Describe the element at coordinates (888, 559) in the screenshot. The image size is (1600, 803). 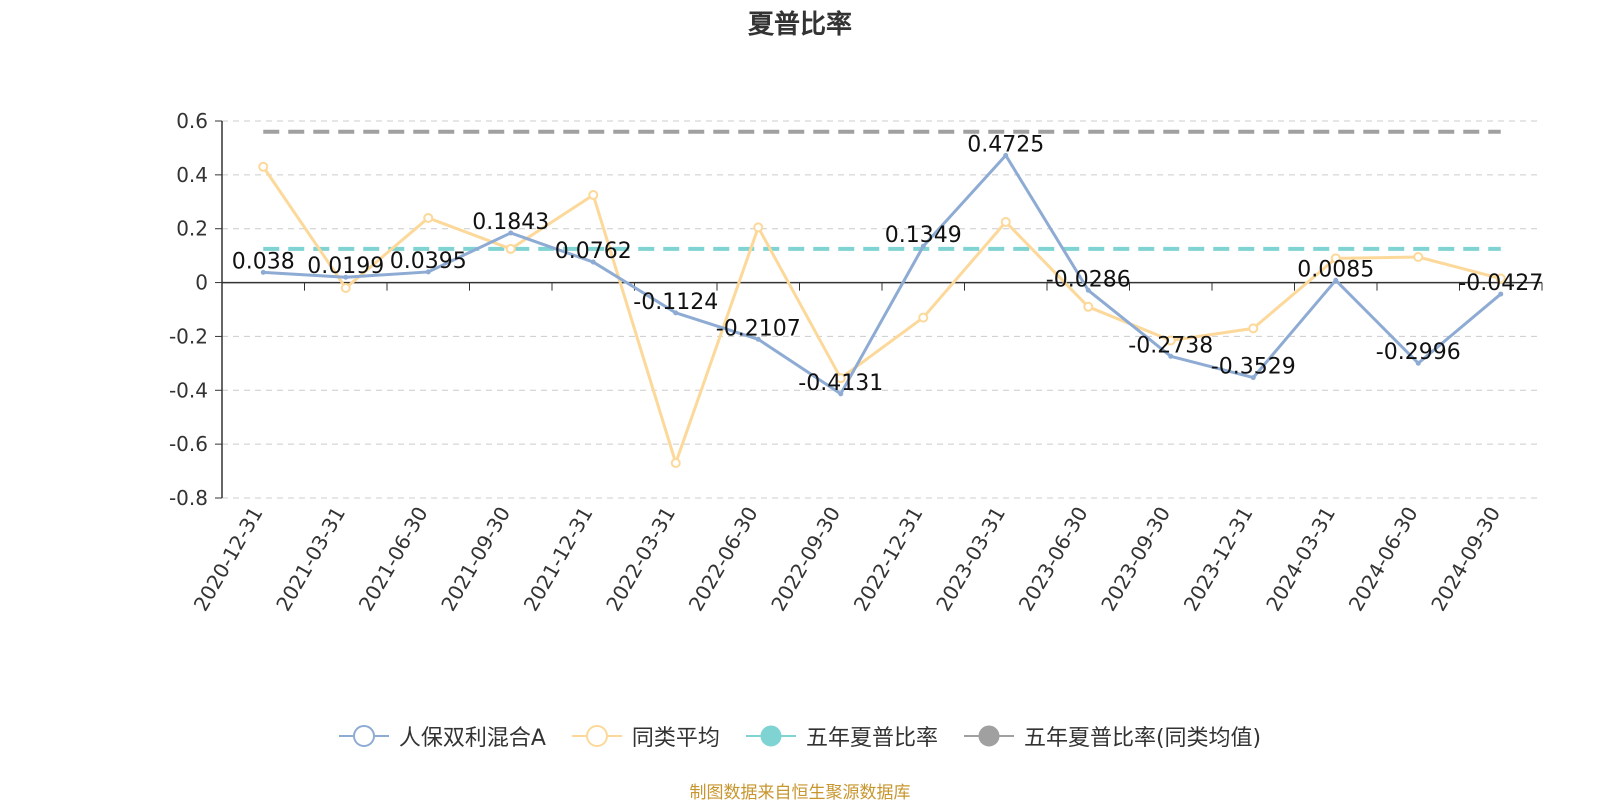
I see `x-tick-label: 2022-12-31` at that location.